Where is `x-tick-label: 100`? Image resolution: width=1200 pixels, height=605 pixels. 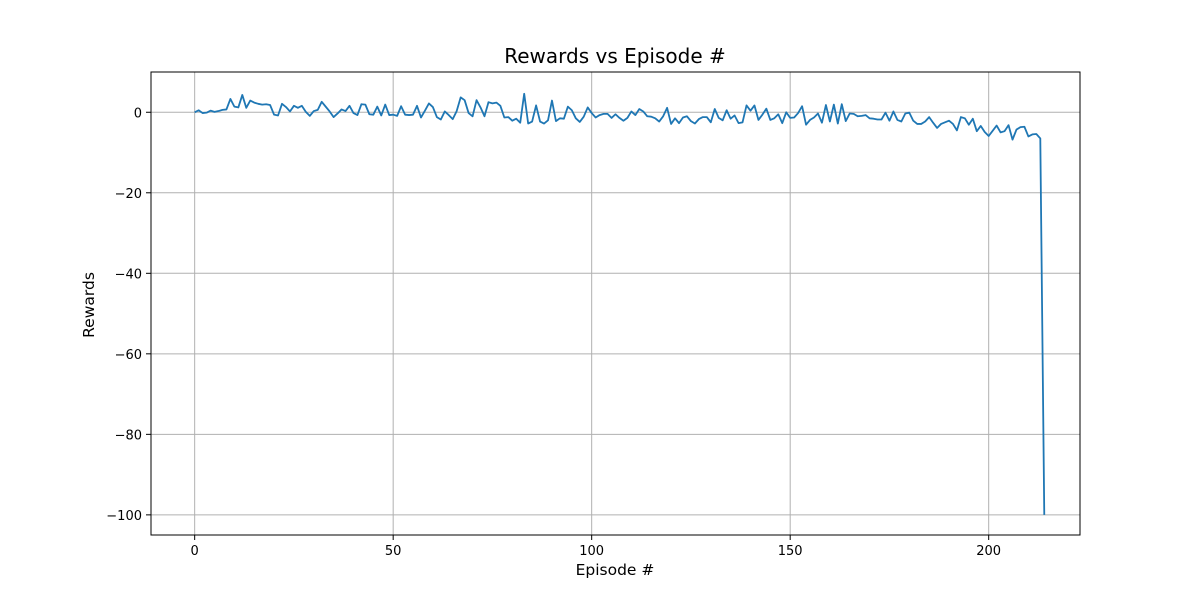 x-tick-label: 100 is located at coordinates (591, 551).